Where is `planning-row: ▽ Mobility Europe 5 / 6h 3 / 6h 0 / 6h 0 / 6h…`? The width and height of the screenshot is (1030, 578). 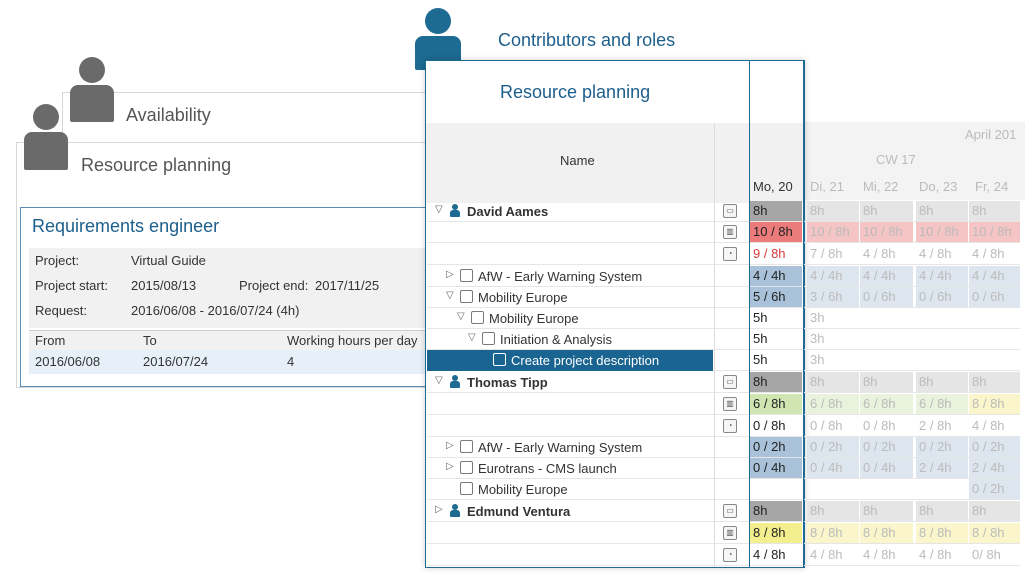 planning-row: ▽ Mobility Europe 5 / 6h 3 / 6h 0 / 6h 0 / 6h… is located at coordinates (723, 297).